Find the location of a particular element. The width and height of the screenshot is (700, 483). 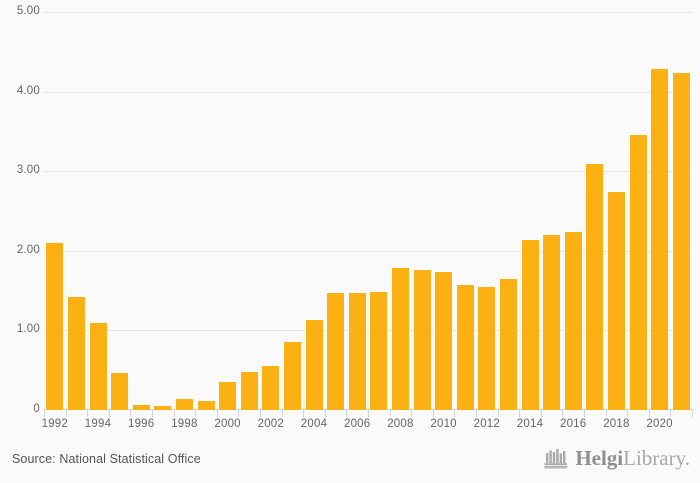

x-axis-tick-label-2004: 2004 is located at coordinates (314, 424).